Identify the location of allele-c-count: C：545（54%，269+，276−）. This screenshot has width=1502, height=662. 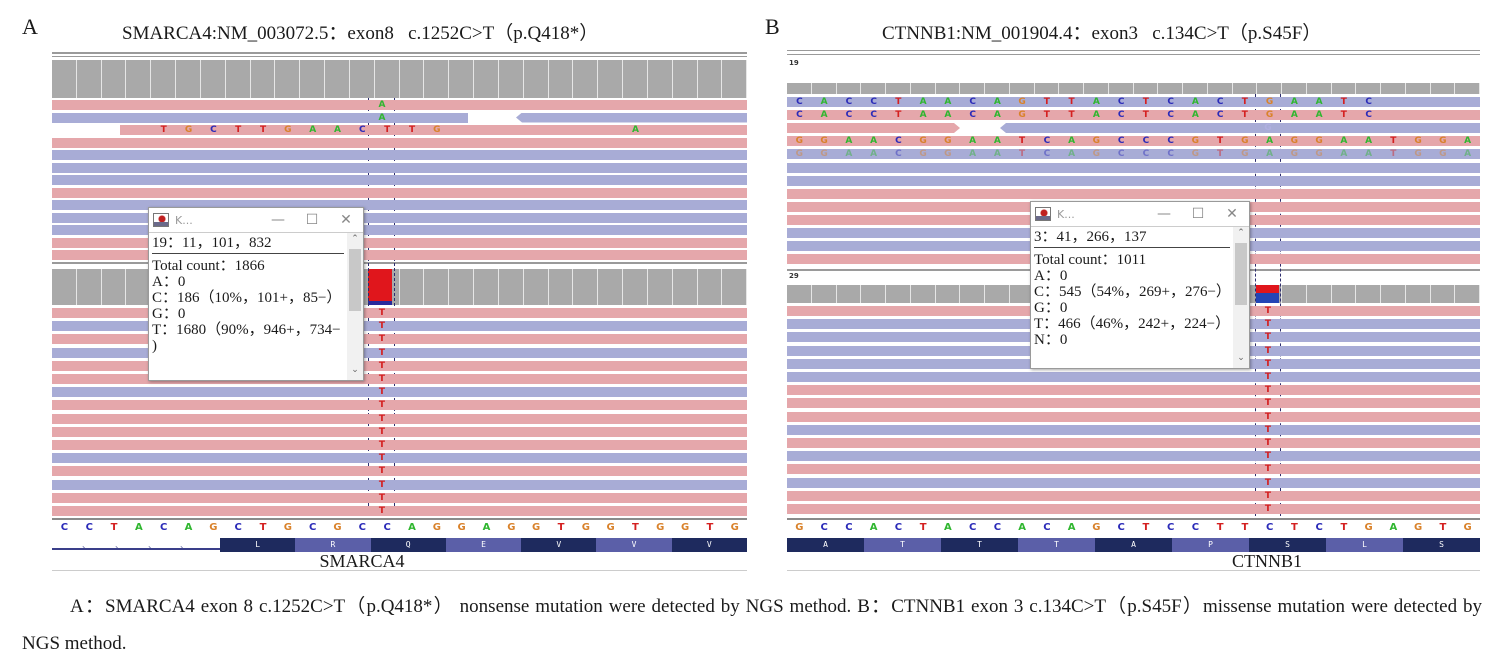
(1132, 292).